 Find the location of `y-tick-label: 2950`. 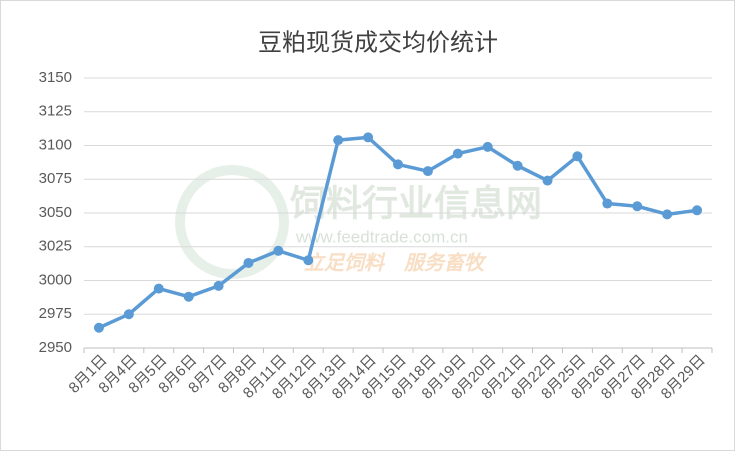

y-tick-label: 2950 is located at coordinates (55, 347).